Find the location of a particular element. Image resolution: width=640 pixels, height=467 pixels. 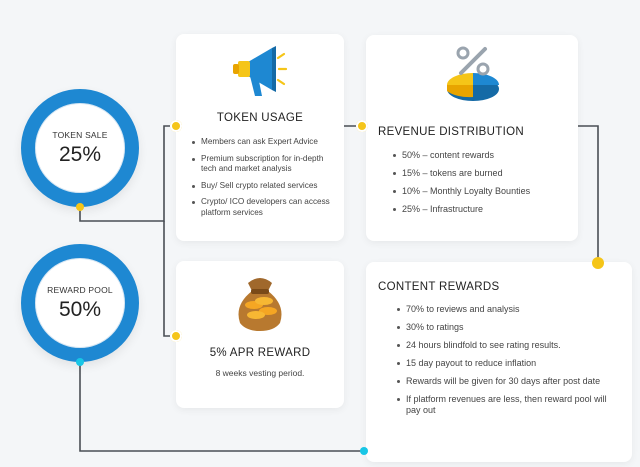

connector-dot-token-sale is located at coordinates (80, 207).